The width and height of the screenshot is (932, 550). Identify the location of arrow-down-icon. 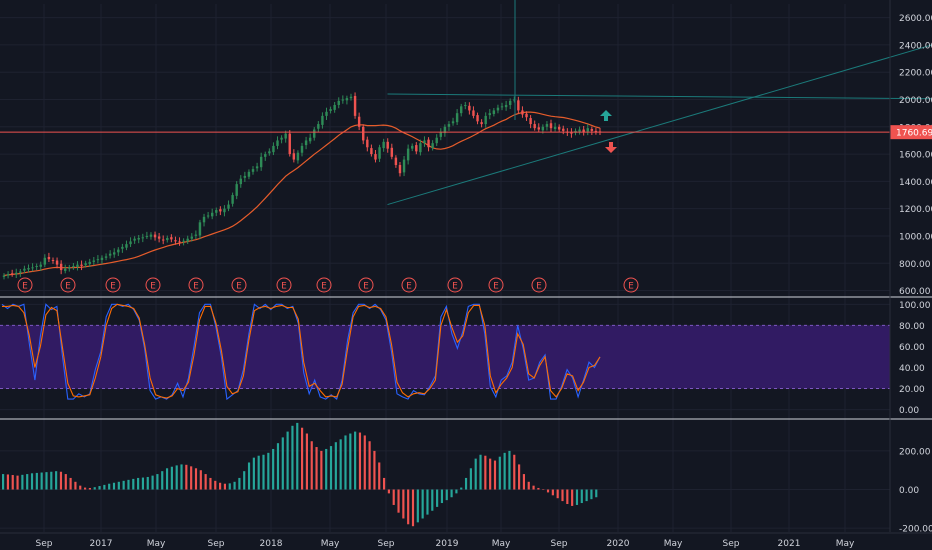
(611, 147).